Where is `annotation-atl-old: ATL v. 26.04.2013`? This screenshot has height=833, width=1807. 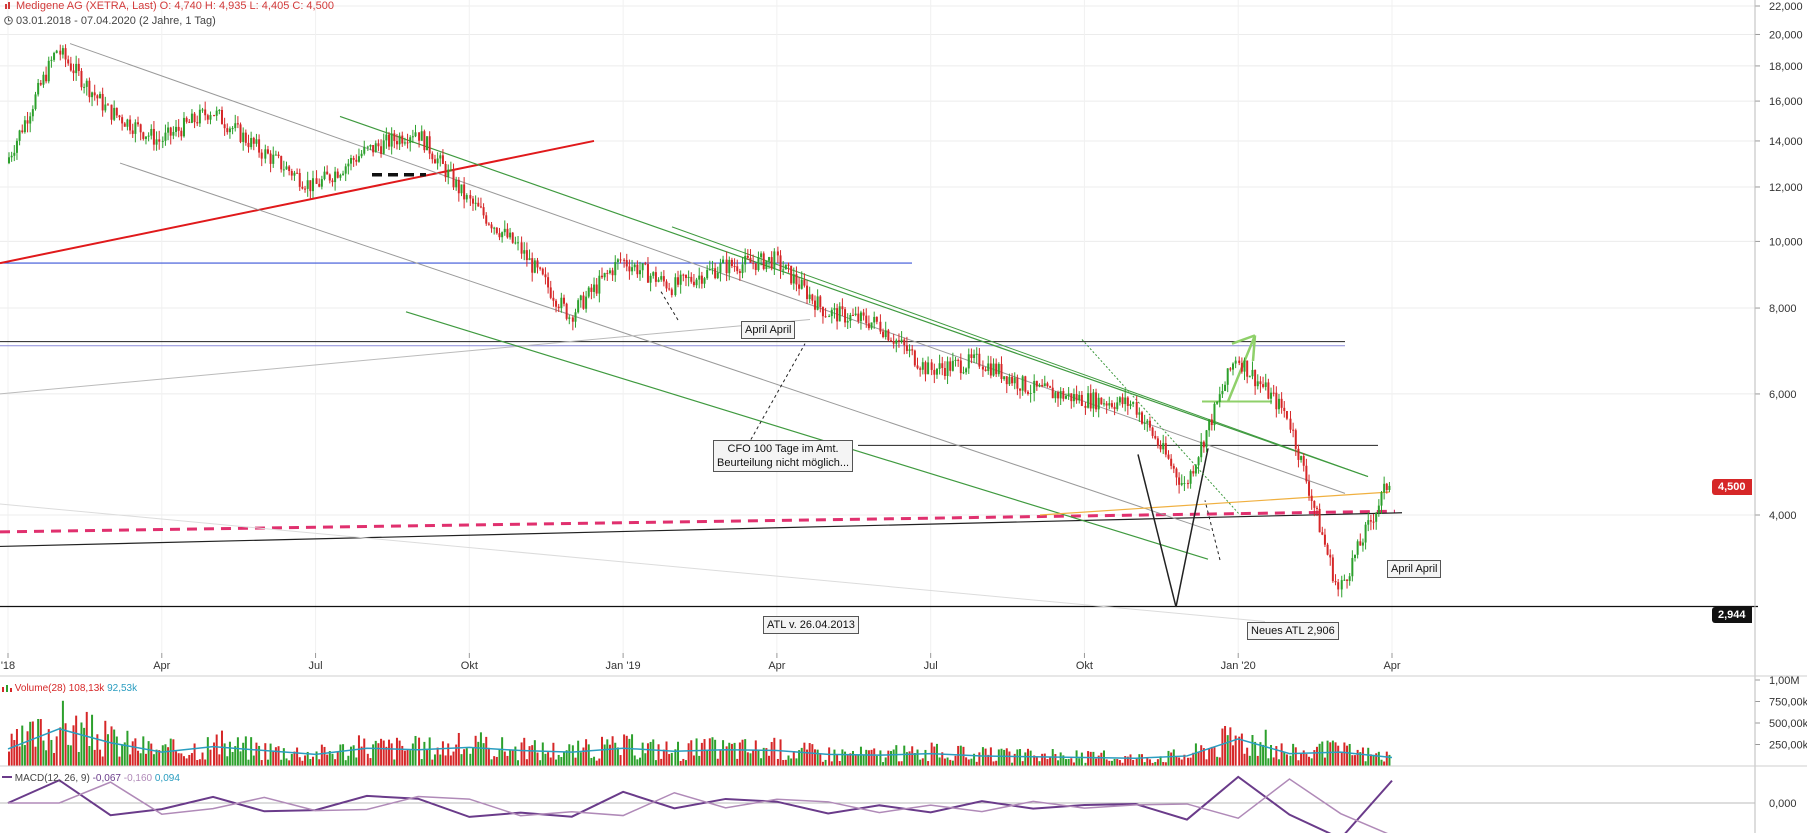
annotation-atl-old: ATL v. 26.04.2013 is located at coordinates (811, 625).